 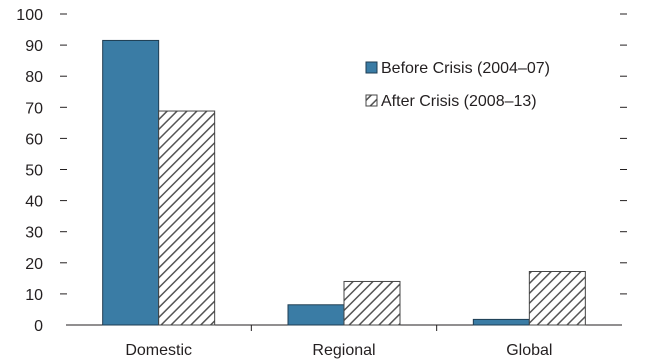 I want to click on y-tick-label: 70, so click(x=34, y=108).